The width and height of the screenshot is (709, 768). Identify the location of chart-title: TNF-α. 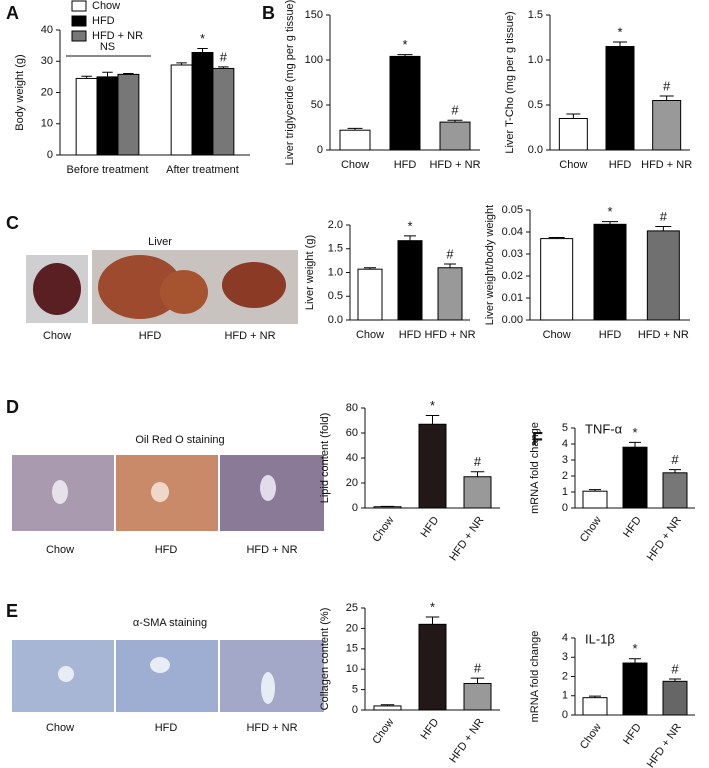
(604, 428).